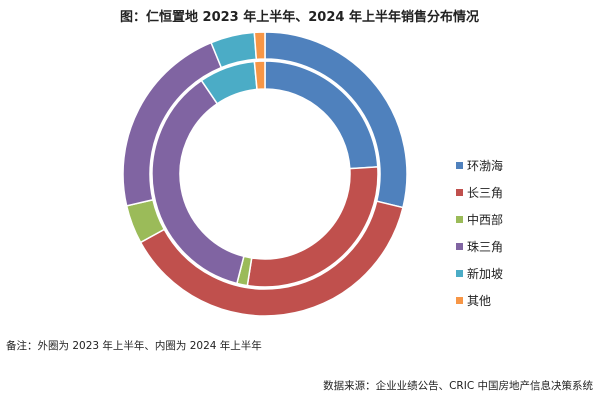  Describe the element at coordinates (299, 17) in the screenshot. I see `chart-title: 图：仁恒置地 2023 年上半年、2024 年上半年销售分布情况` at that location.